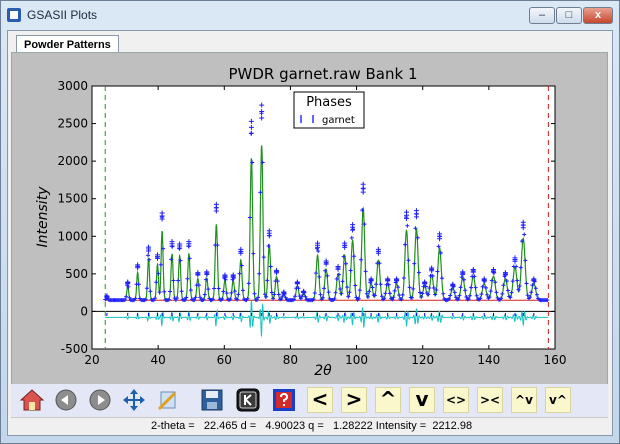 The height and width of the screenshot is (444, 620). I want to click on home-icon, so click(32, 400).